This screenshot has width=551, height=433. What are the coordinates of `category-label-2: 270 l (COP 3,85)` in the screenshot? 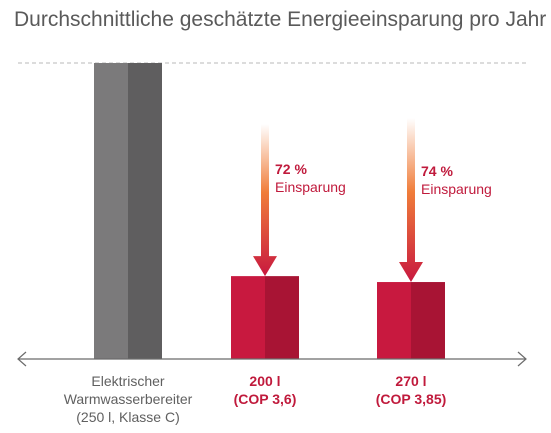 It's located at (411, 390).